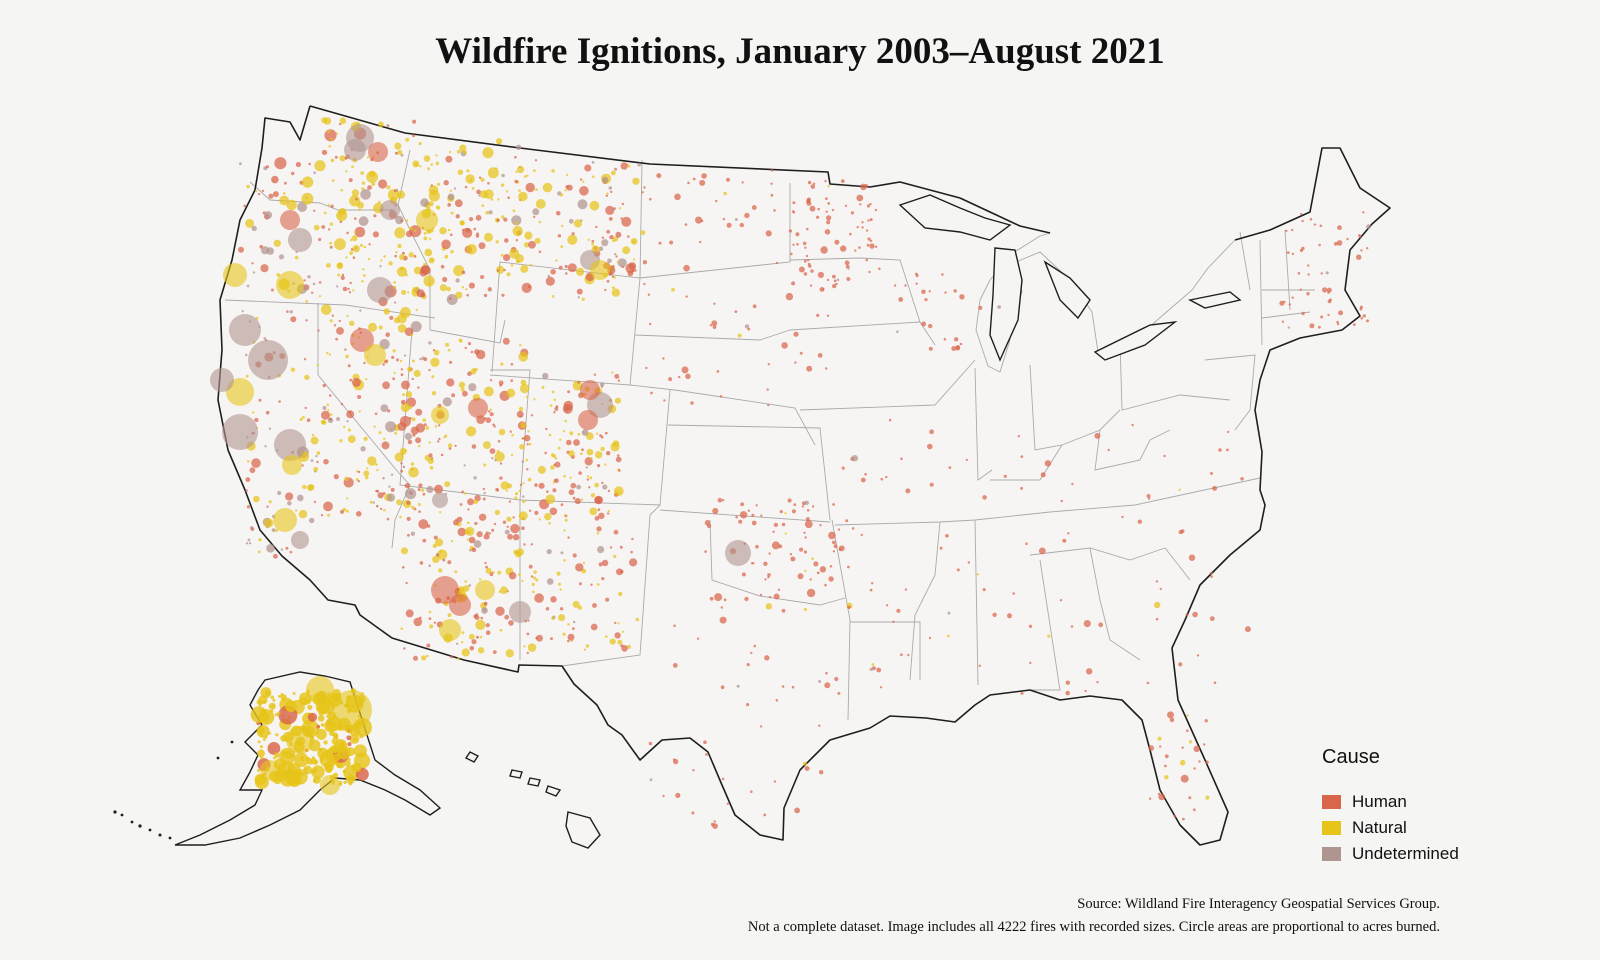 The width and height of the screenshot is (1600, 960). Describe the element at coordinates (1351, 757) in the screenshot. I see `legend-title: Cause` at that location.